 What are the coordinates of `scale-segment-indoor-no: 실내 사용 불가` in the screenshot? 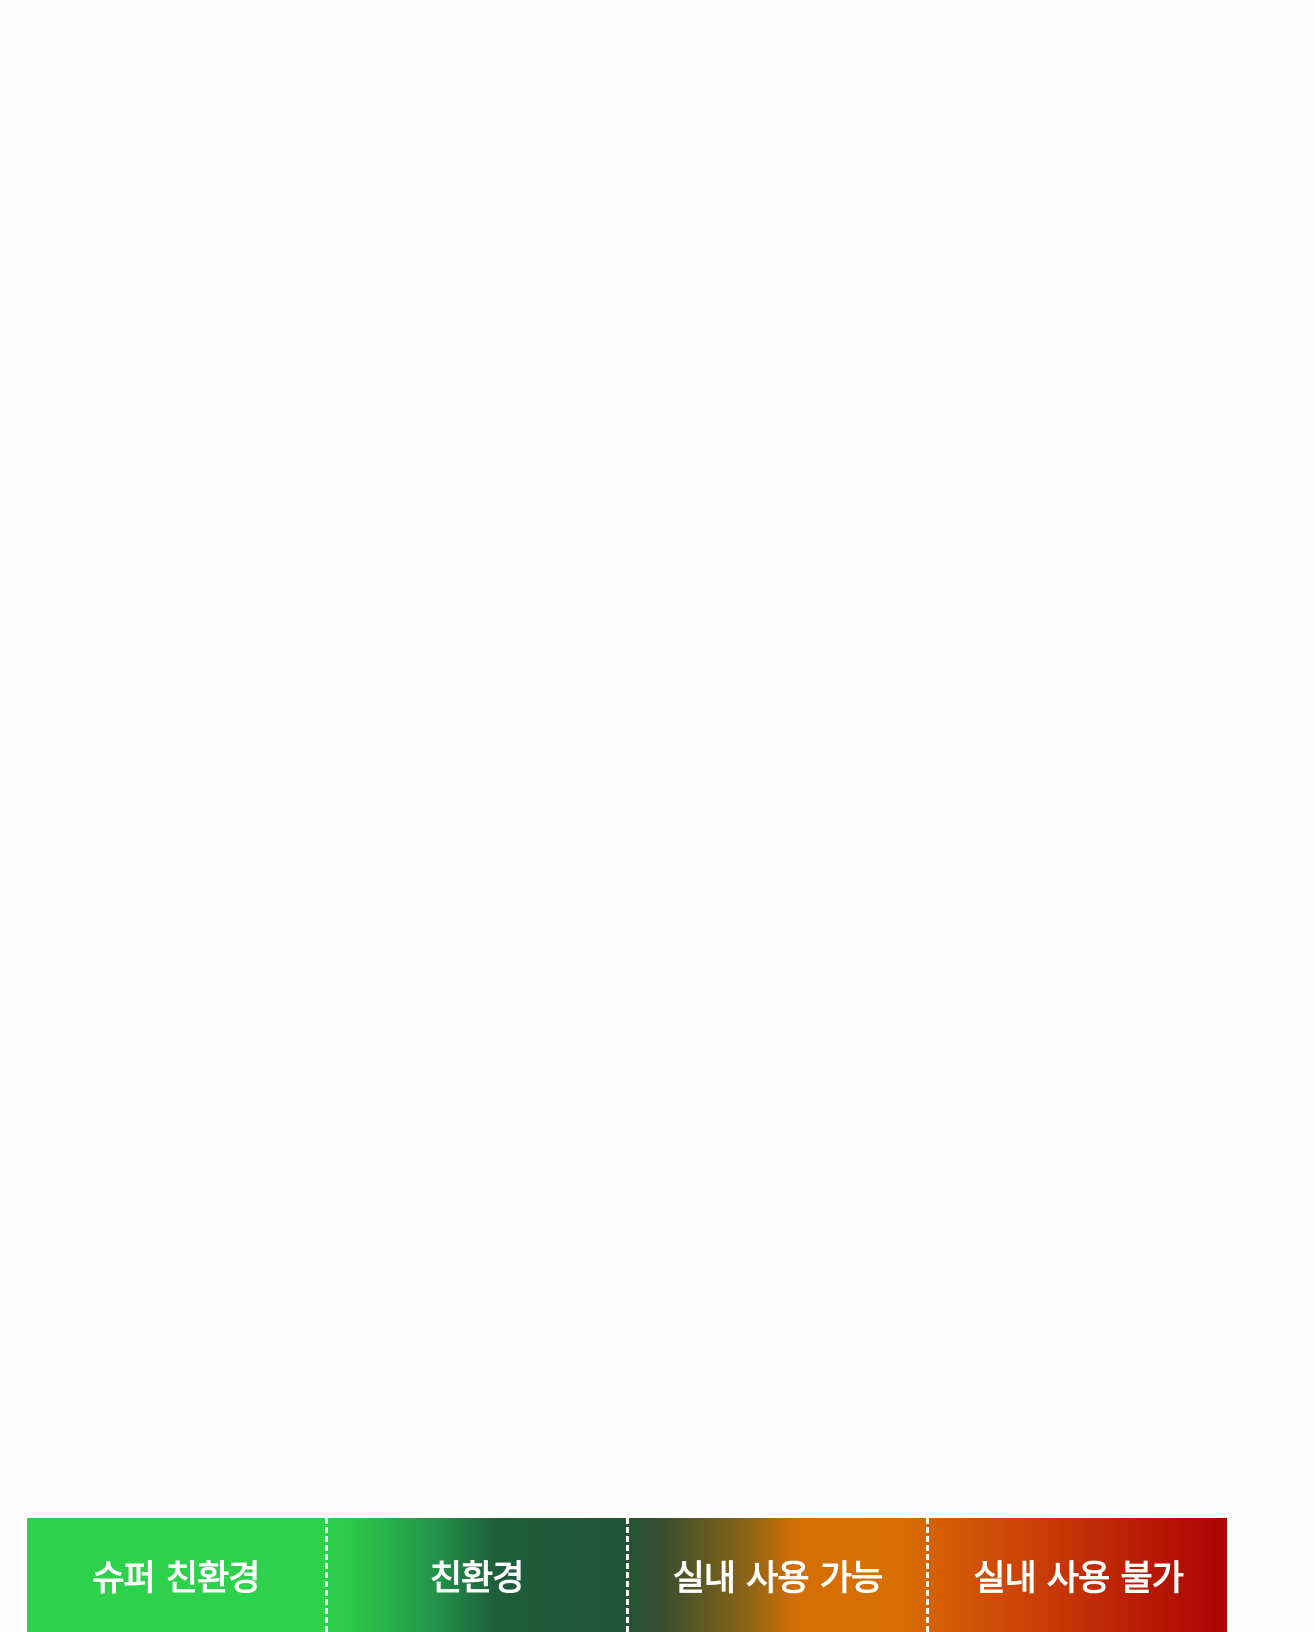 It's located at (1076, 1575).